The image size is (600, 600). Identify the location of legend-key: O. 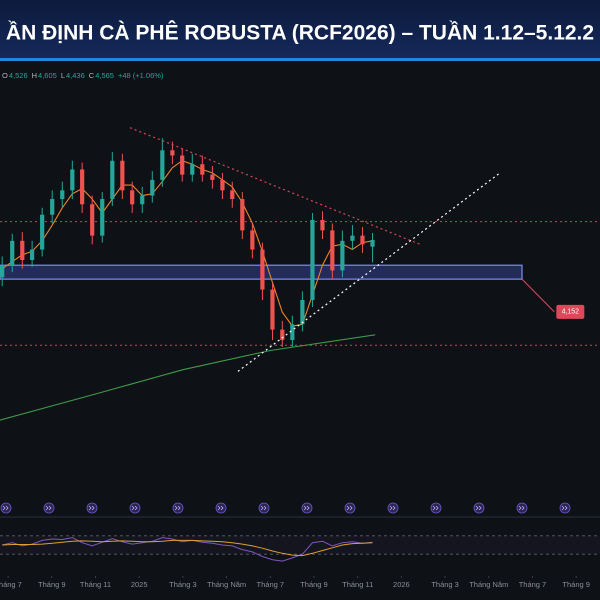
(5, 75).